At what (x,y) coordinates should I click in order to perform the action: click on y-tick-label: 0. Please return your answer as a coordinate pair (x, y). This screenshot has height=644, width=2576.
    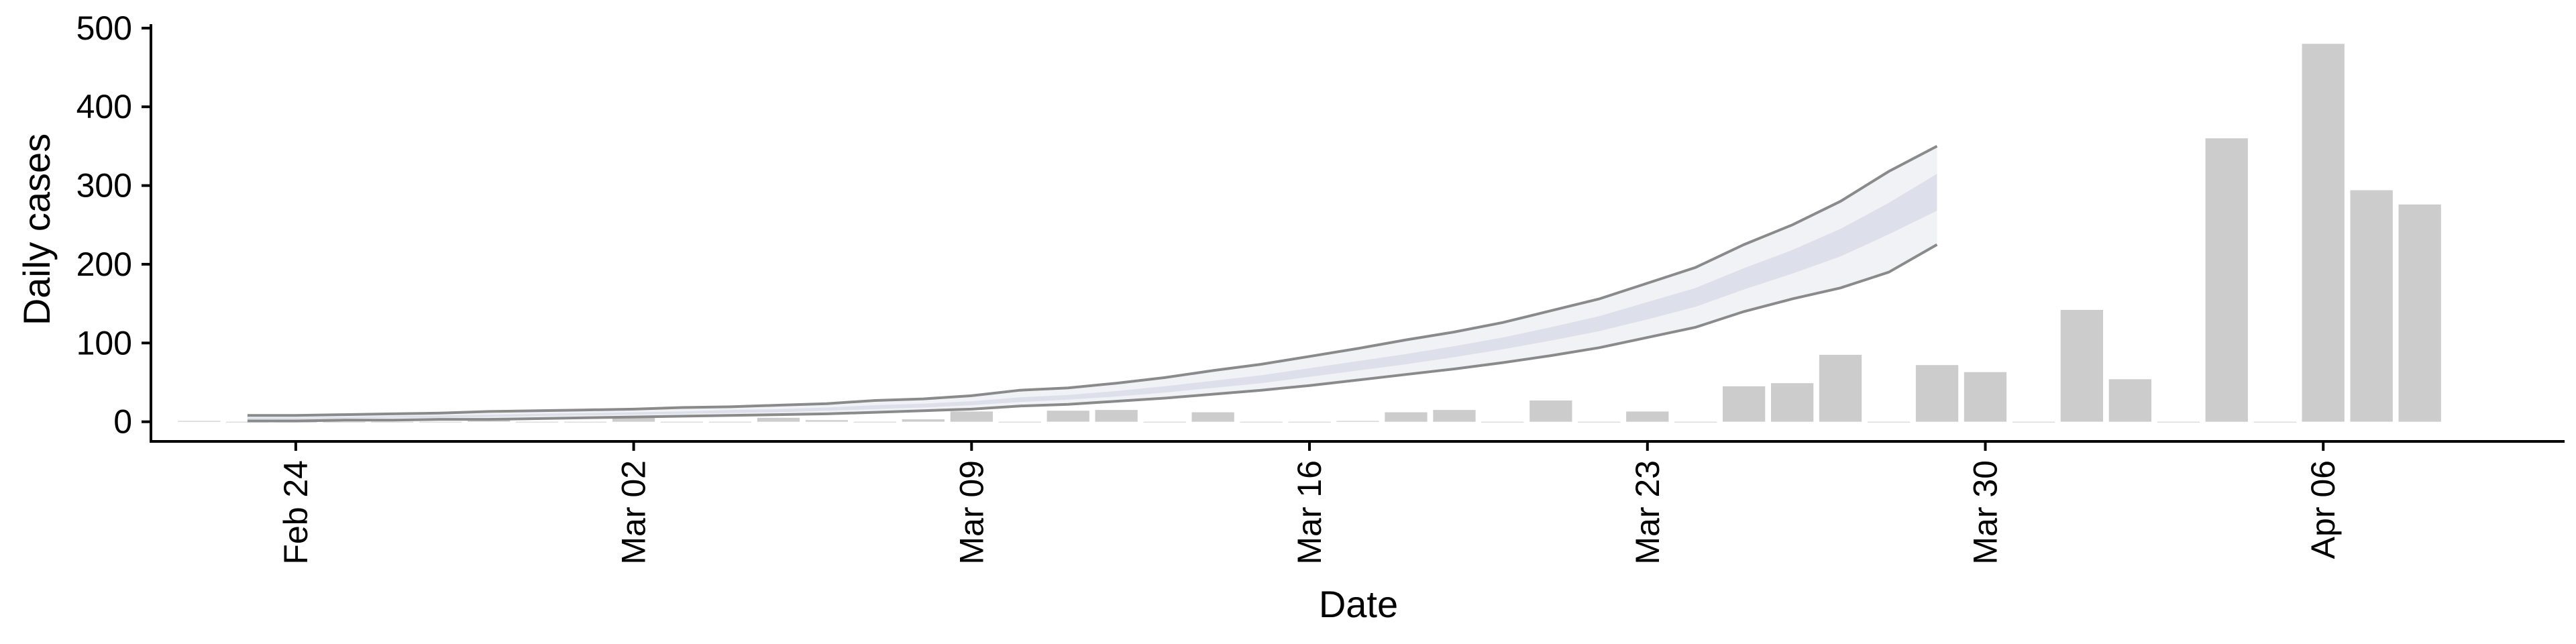
    Looking at the image, I should click on (122, 422).